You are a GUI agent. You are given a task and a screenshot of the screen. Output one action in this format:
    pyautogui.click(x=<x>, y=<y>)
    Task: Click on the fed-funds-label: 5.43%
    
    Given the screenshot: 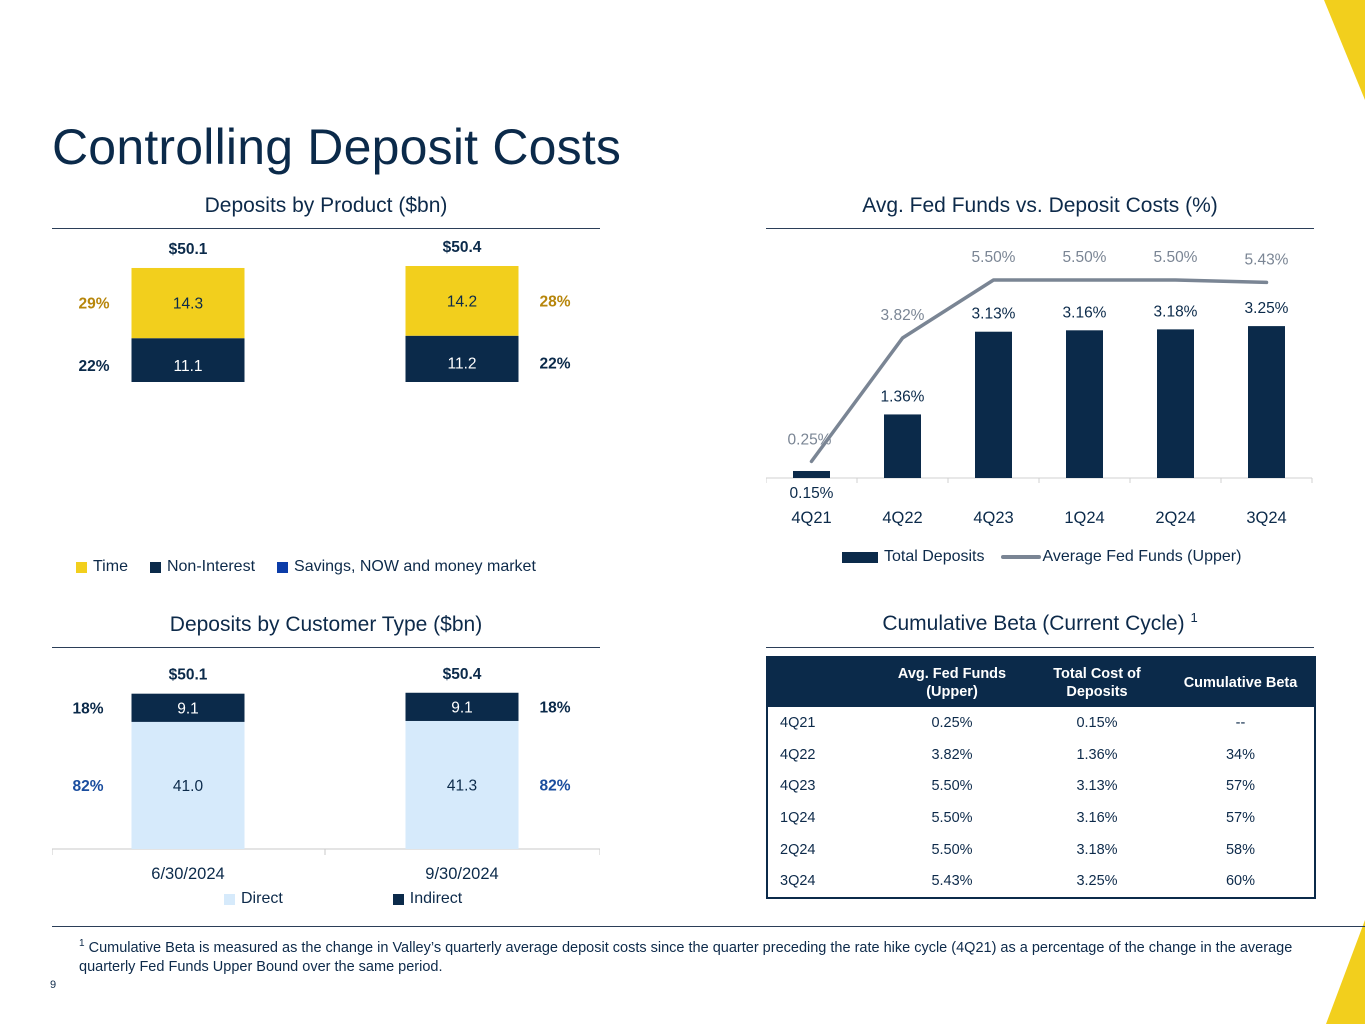 What is the action you would take?
    pyautogui.click(x=1267, y=259)
    